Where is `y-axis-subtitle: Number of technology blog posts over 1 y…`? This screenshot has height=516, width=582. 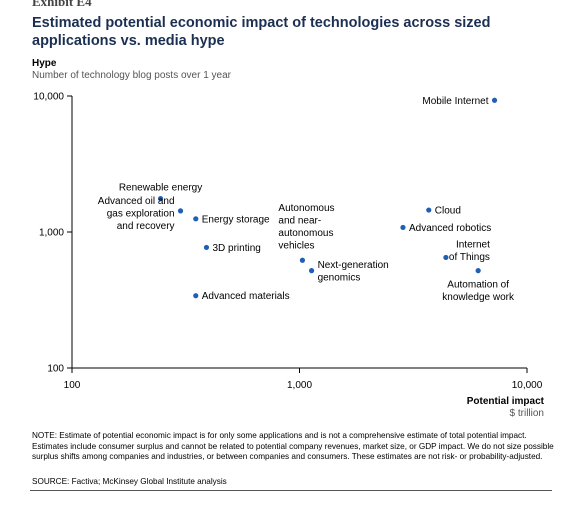 y-axis-subtitle: Number of technology blog posts over 1 y… is located at coordinates (131, 75).